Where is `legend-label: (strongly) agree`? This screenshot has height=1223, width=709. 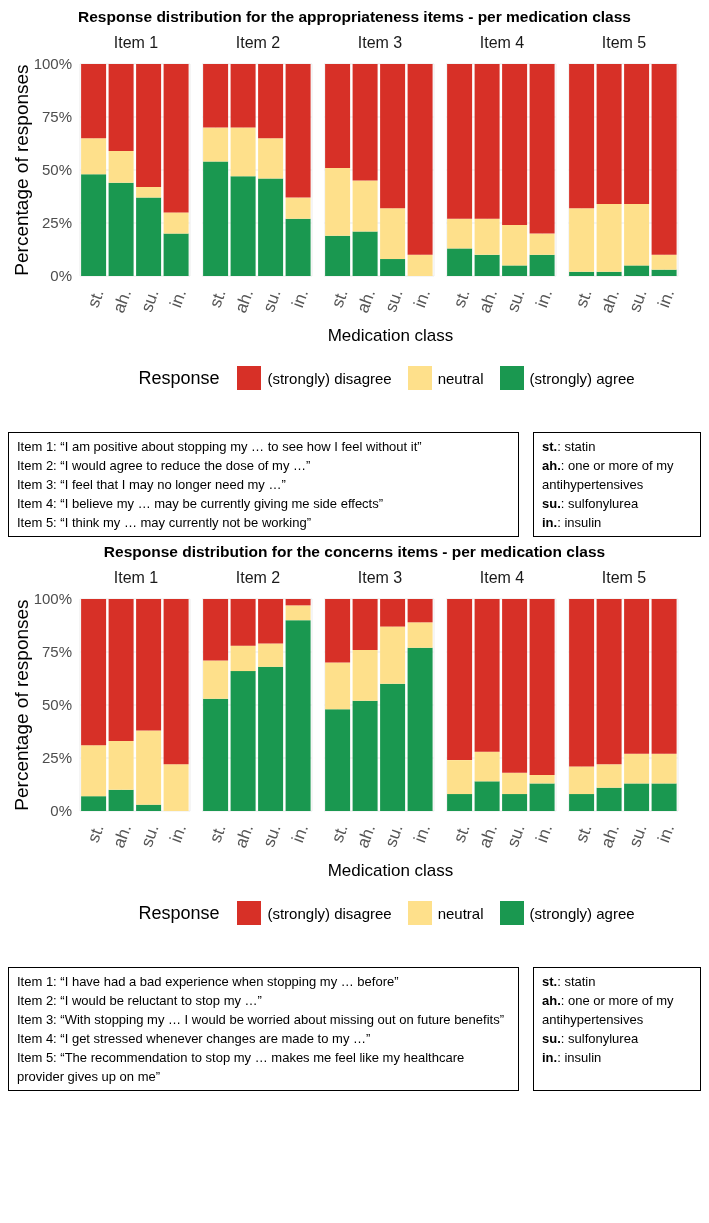 legend-label: (strongly) agree is located at coordinates (582, 913).